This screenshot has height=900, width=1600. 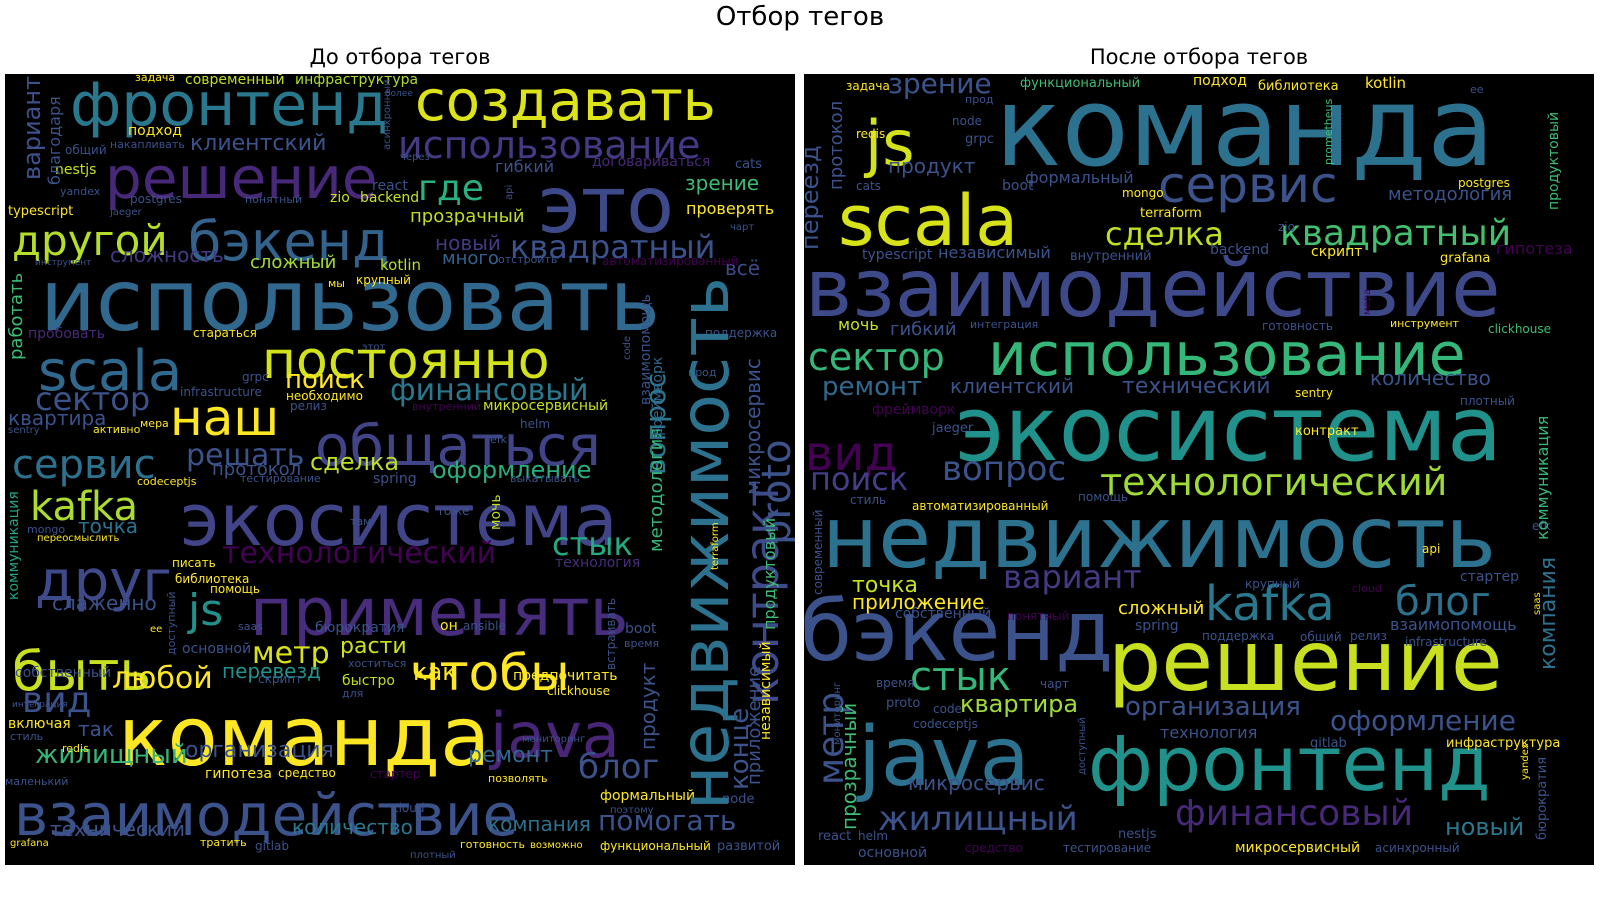 What do you see at coordinates (245, 455) in the screenshot?
I see `word-words: решать` at bounding box center [245, 455].